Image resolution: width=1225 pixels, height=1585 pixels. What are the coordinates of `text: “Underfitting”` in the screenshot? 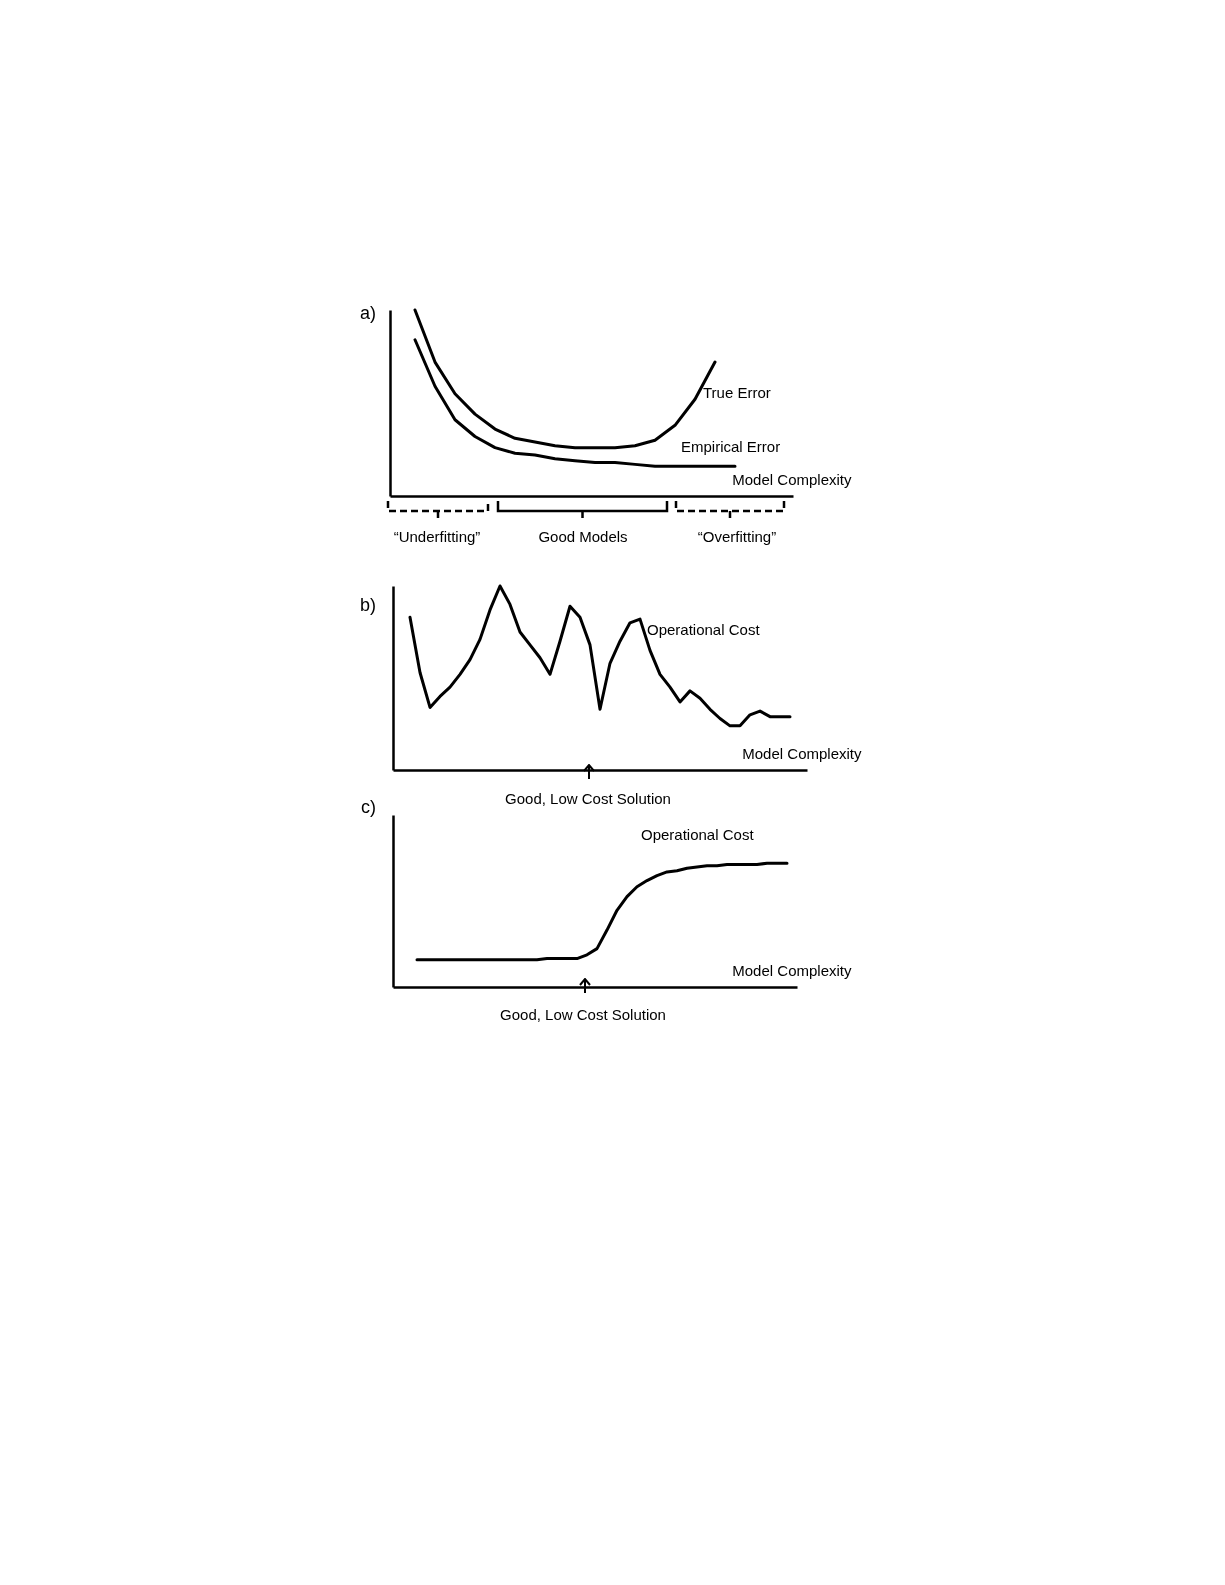 It's located at (437, 536).